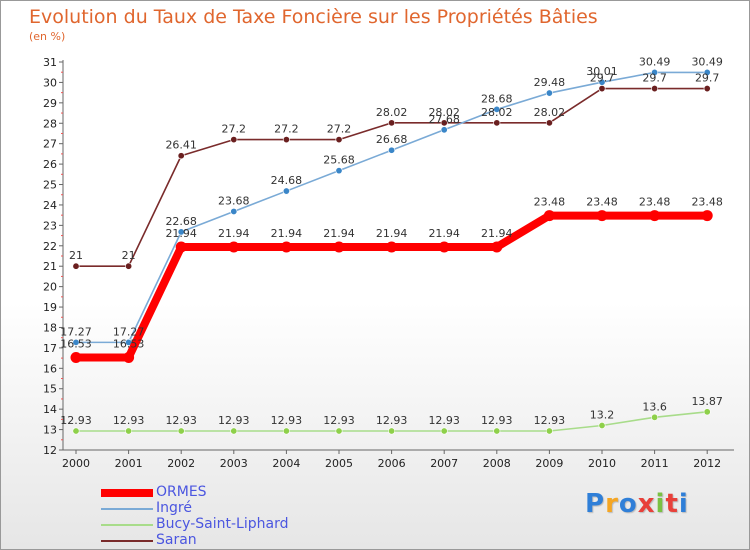 The height and width of the screenshot is (550, 750). What do you see at coordinates (50, 82) in the screenshot?
I see `y-tick-label: 30` at bounding box center [50, 82].